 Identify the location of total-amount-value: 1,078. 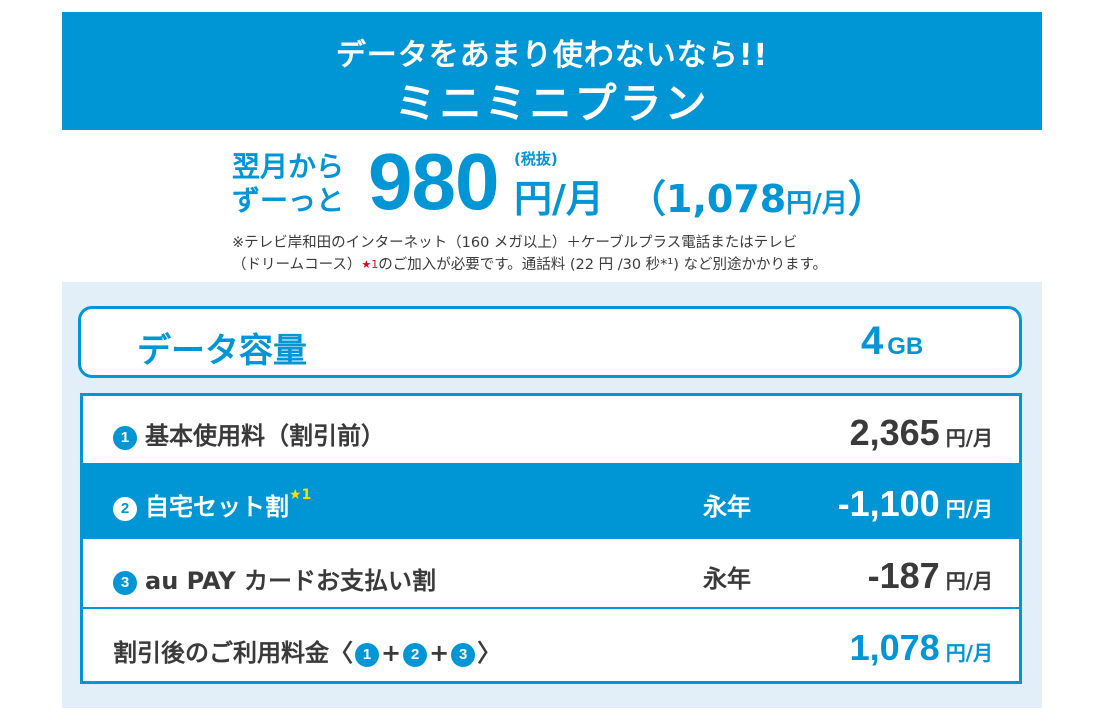
(894, 647).